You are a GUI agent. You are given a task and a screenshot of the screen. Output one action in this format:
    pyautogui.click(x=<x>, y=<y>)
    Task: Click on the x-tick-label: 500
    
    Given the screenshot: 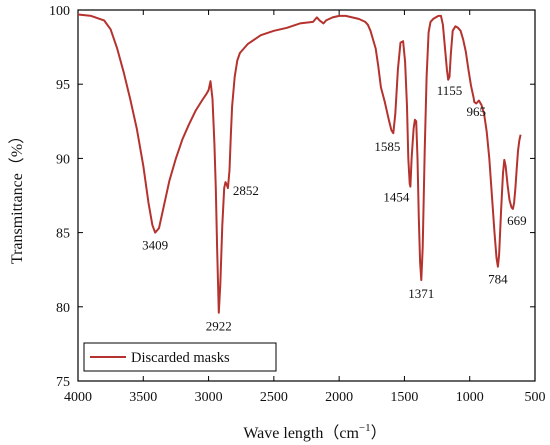 What is the action you would take?
    pyautogui.click(x=535, y=397)
    